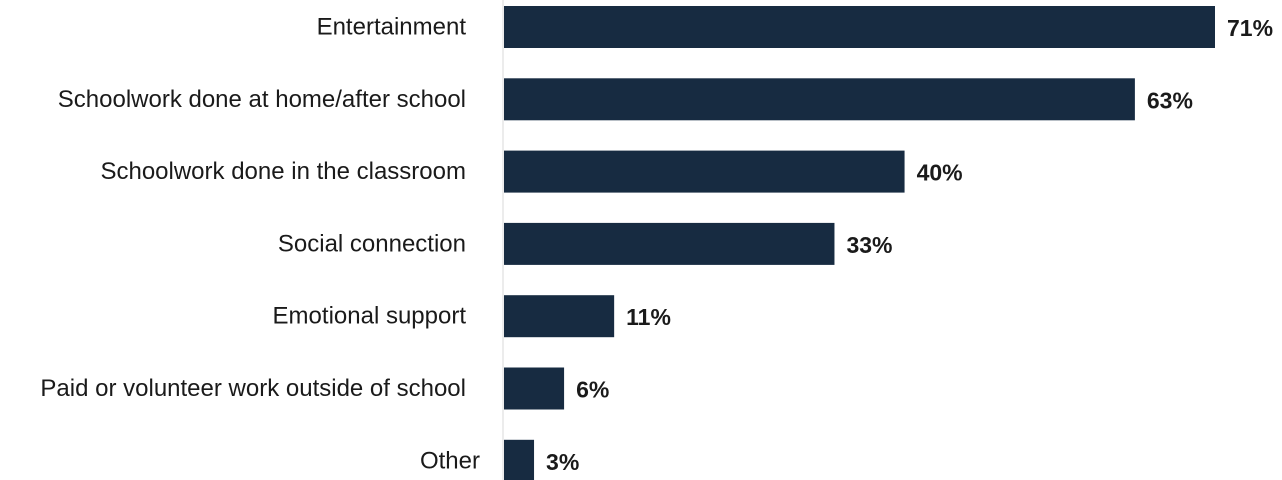 This screenshot has height=480, width=1282. Describe the element at coordinates (392, 27) in the screenshot. I see `category-label-entertainment: Entertainment` at that location.